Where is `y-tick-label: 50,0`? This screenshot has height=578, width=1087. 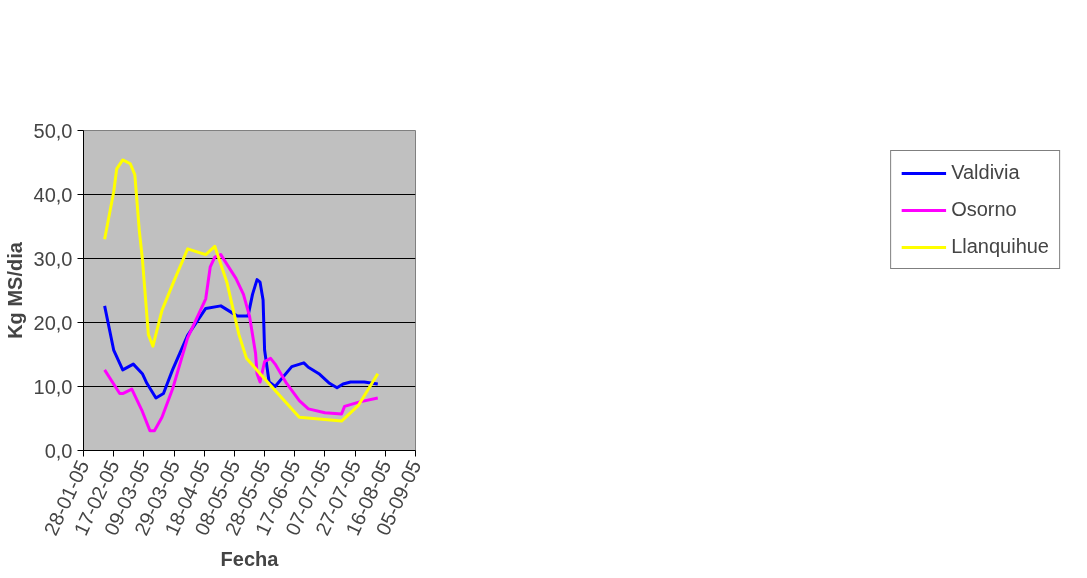 y-tick-label: 50,0 is located at coordinates (53, 130).